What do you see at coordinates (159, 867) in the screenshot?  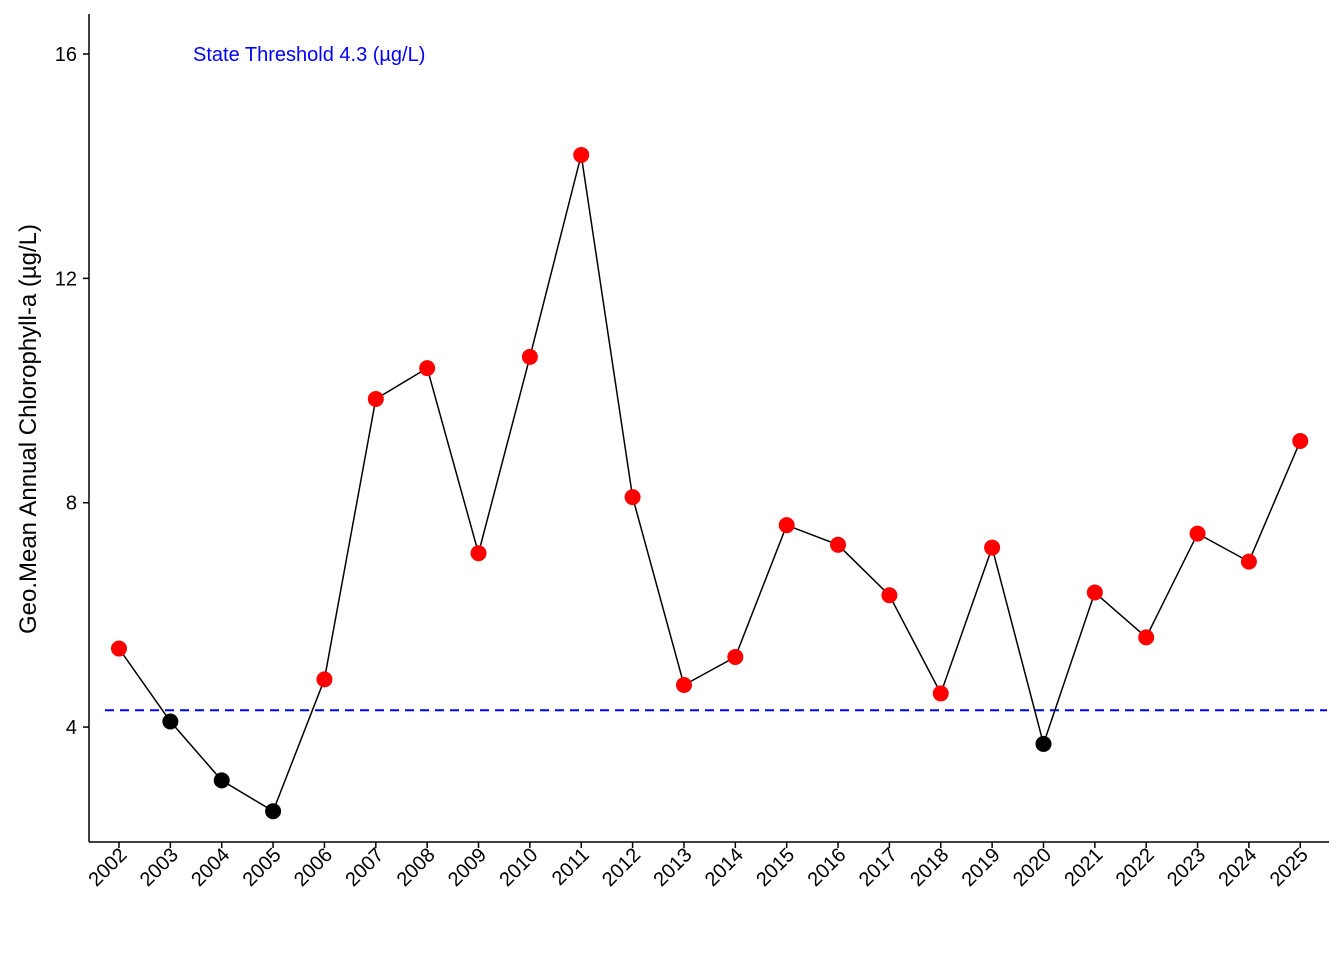 I see `x-tick-label: 2003` at bounding box center [159, 867].